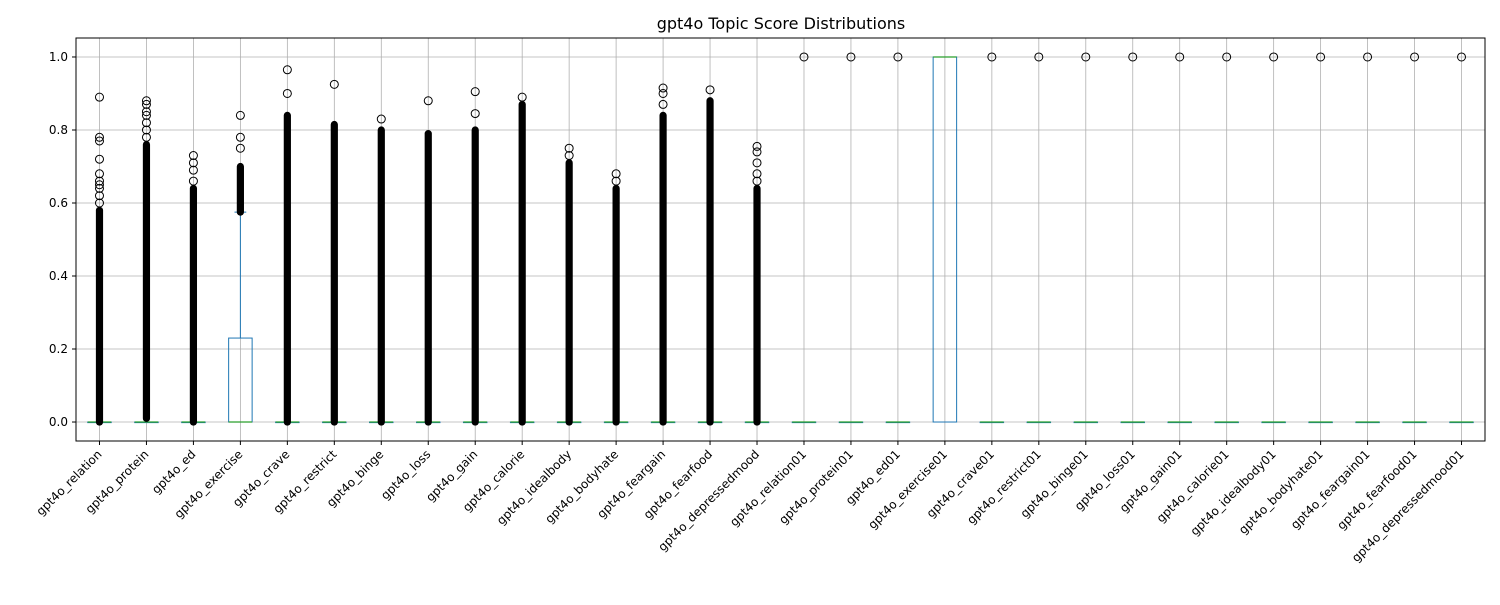 The height and width of the screenshot is (605, 1500). What do you see at coordinates (898, 57) in the screenshot?
I see `fliers-gpt4o_ed01` at bounding box center [898, 57].